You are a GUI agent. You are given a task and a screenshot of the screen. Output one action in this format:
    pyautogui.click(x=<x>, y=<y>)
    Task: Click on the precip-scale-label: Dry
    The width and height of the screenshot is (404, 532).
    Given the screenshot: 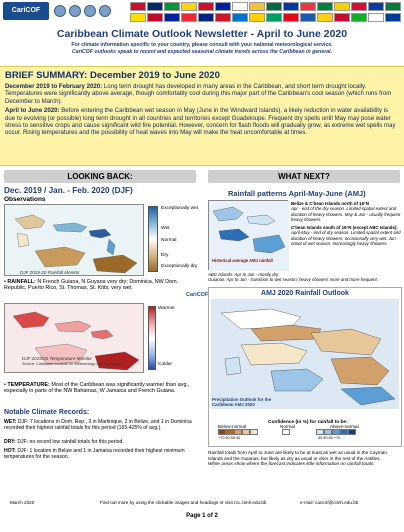 What is the action you would take?
    pyautogui.click(x=165, y=255)
    